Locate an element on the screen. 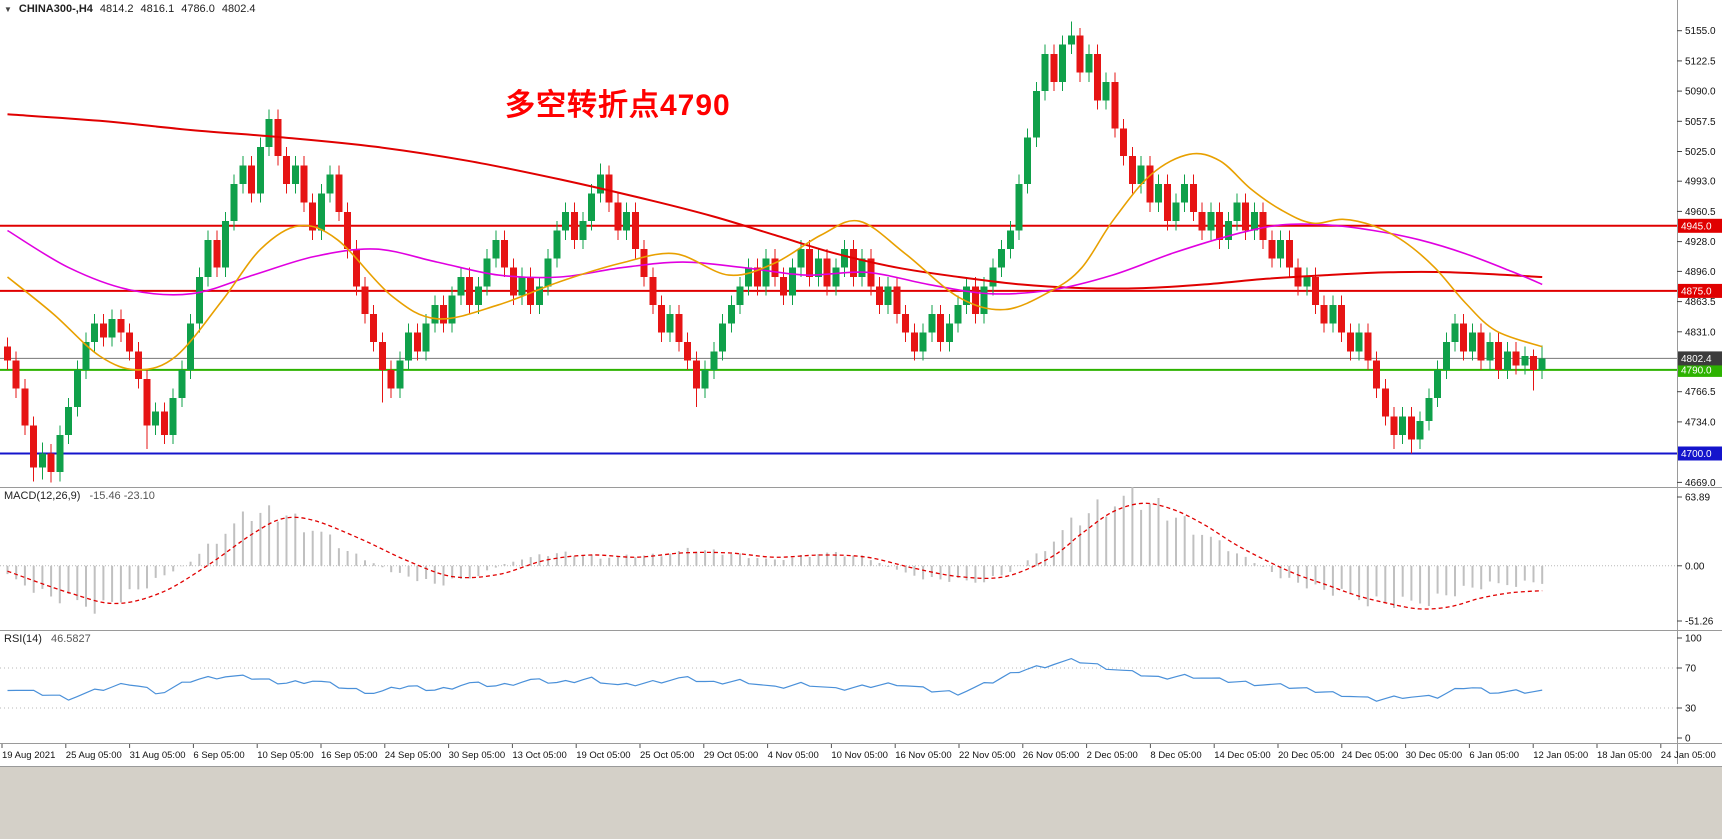 The image size is (1722, 839). annotation-text: 多空转折点4790 is located at coordinates (618, 105).